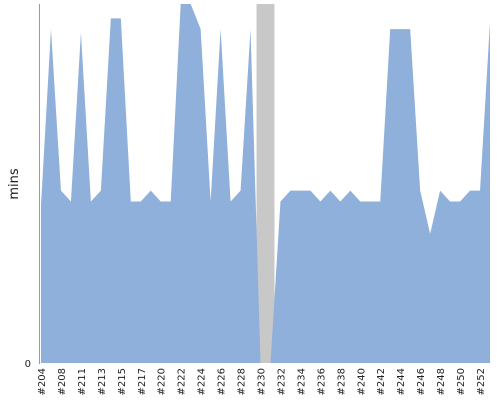  I want to click on x-tick-label: #246, so click(421, 381).